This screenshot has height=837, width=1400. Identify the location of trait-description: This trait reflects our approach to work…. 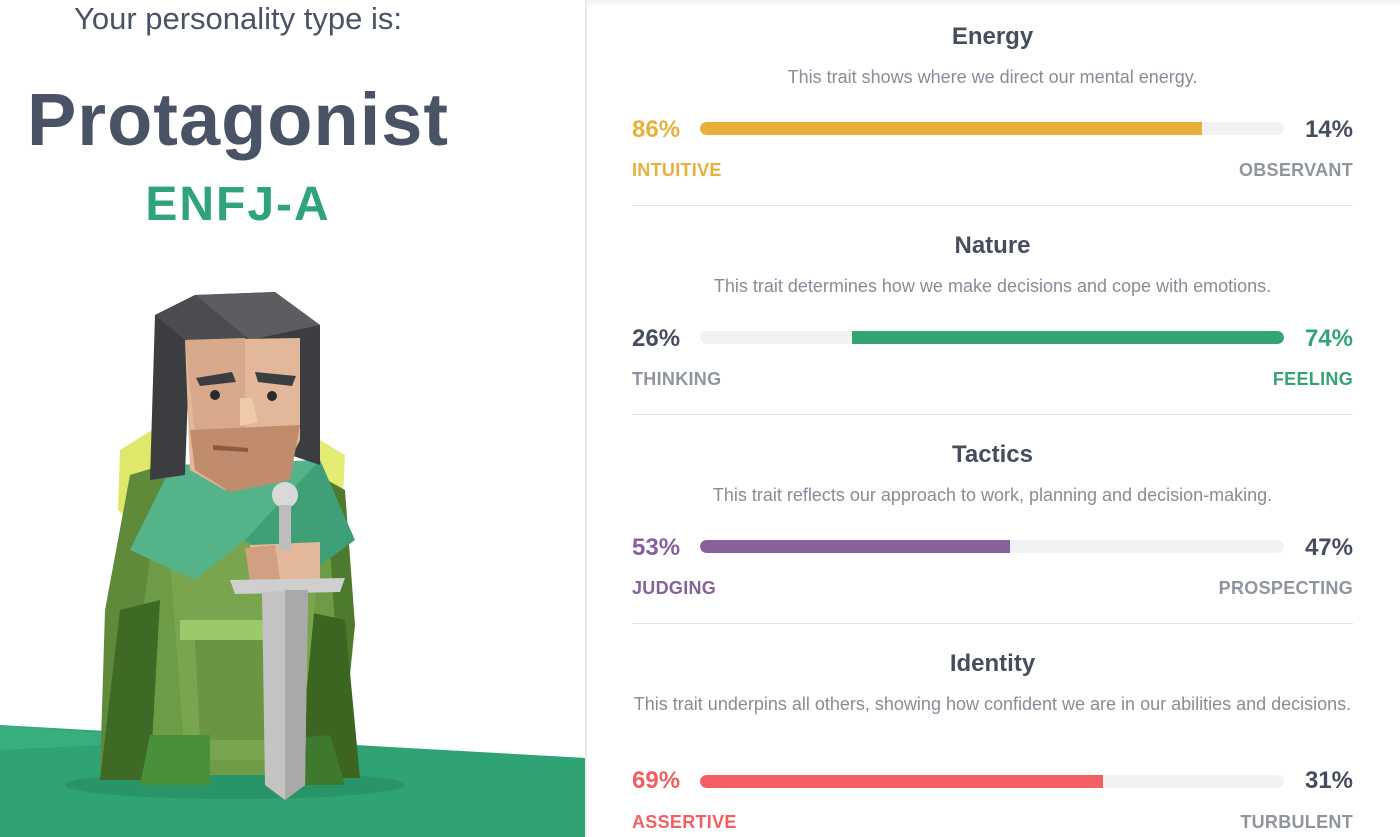
(992, 495).